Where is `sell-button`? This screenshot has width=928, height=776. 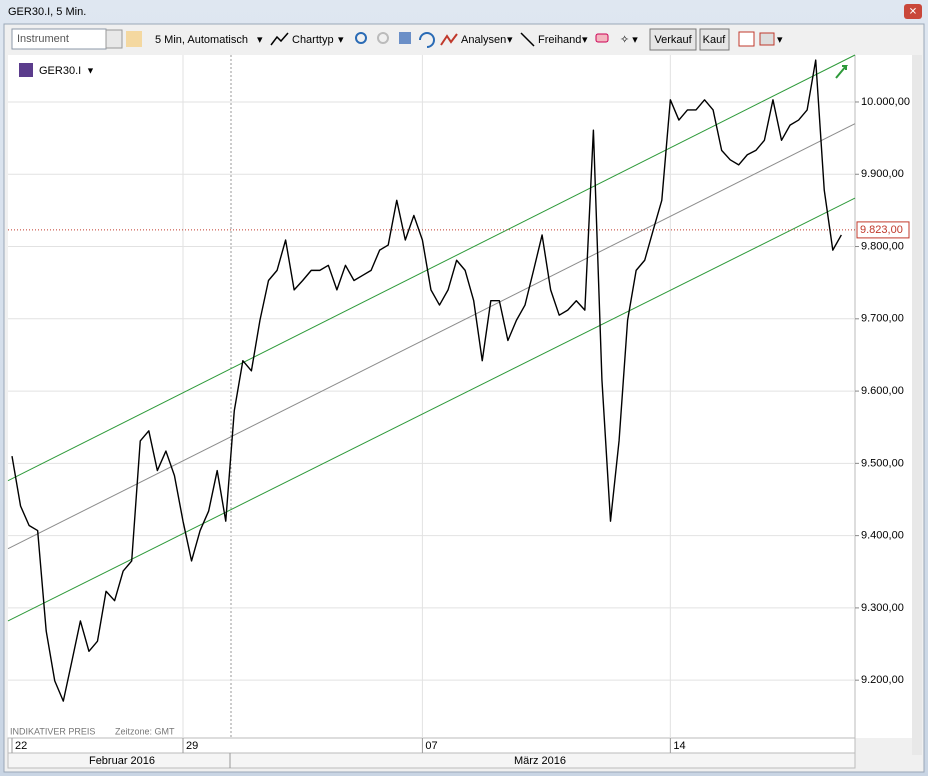
sell-button is located at coordinates (673, 39).